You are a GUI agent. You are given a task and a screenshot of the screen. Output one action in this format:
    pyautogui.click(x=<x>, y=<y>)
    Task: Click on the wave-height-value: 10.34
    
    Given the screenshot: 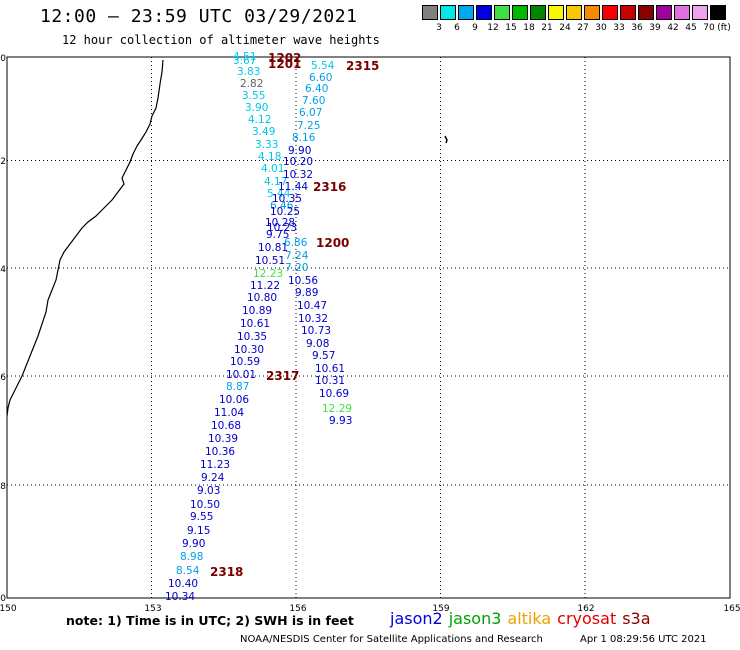 What is the action you would take?
    pyautogui.click(x=180, y=597)
    